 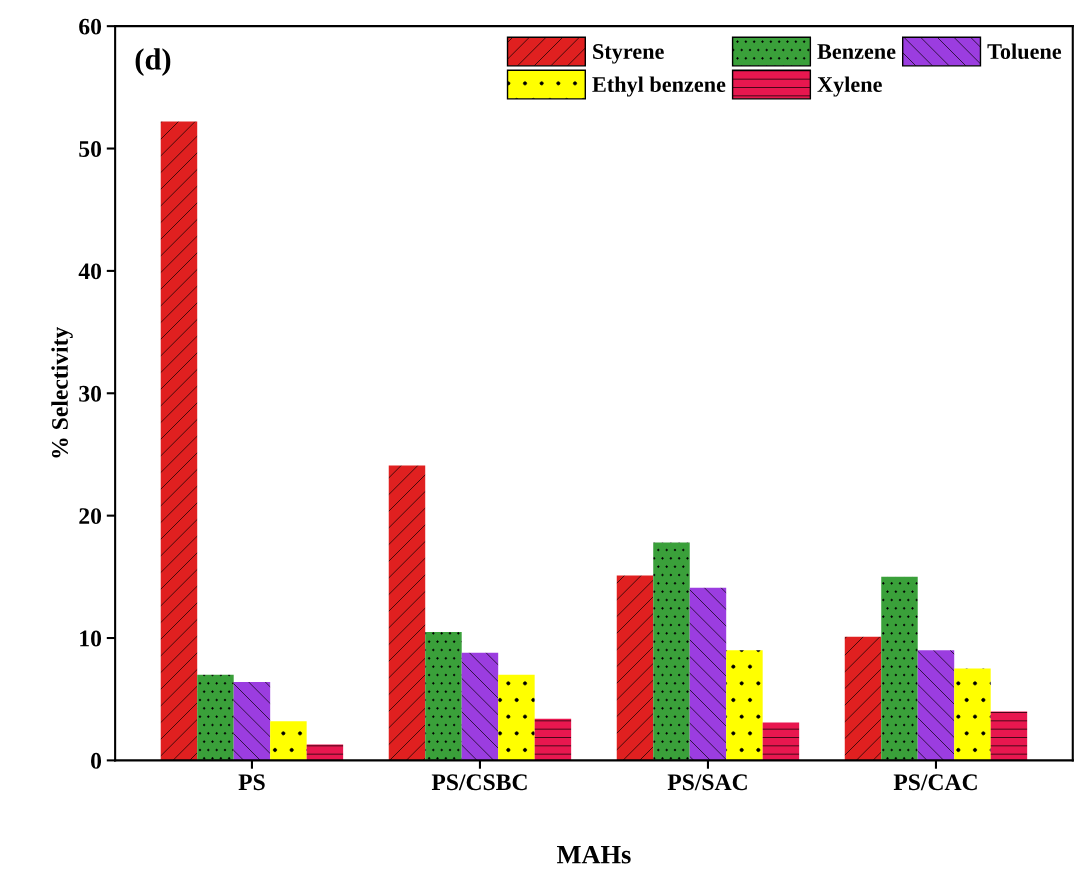 What do you see at coordinates (479, 782) in the screenshot?
I see `x-tick-label: PS/CSBC` at bounding box center [479, 782].